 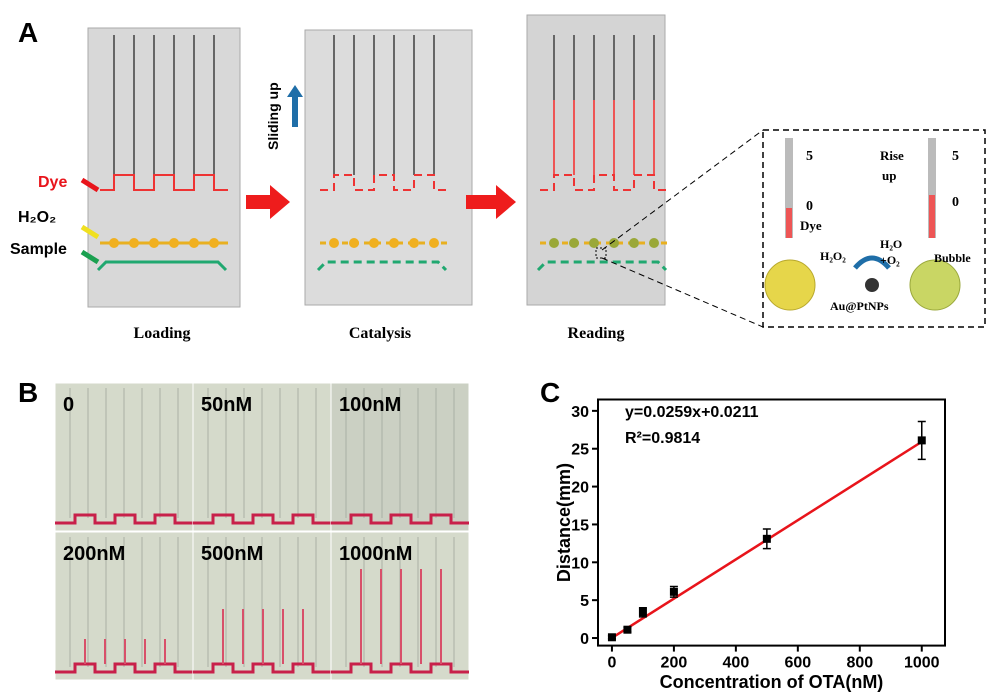 What do you see at coordinates (674, 663) in the screenshot?
I see `x-tick-label: 200` at bounding box center [674, 663].